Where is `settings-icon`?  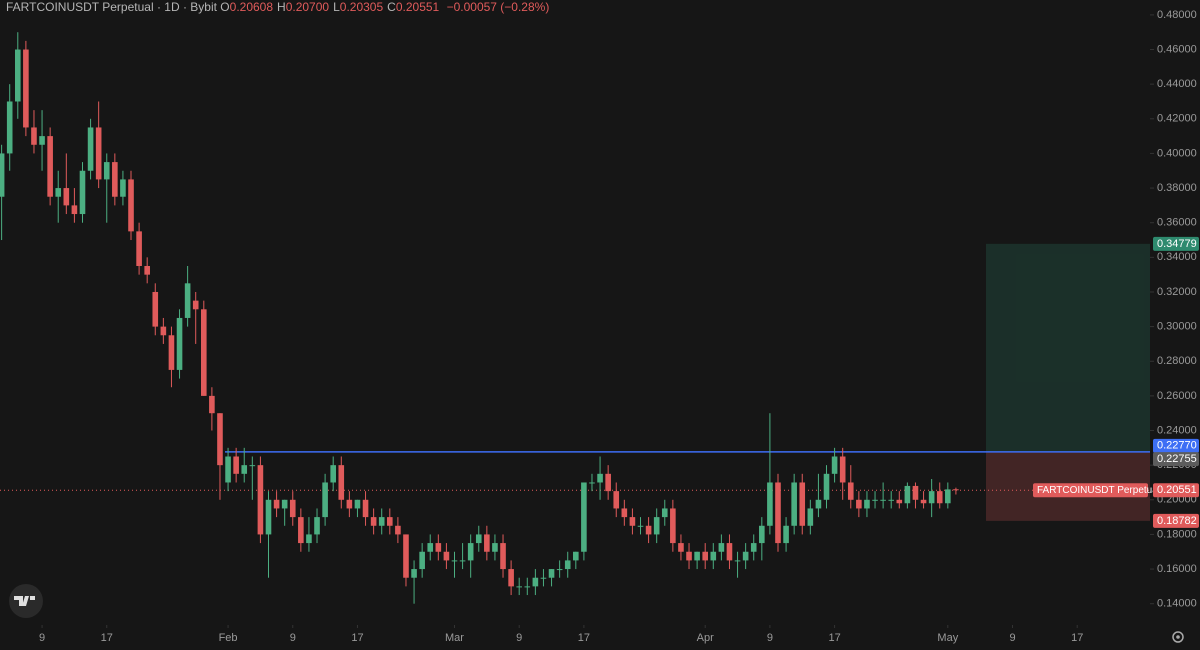
settings-icon is located at coordinates (1178, 637).